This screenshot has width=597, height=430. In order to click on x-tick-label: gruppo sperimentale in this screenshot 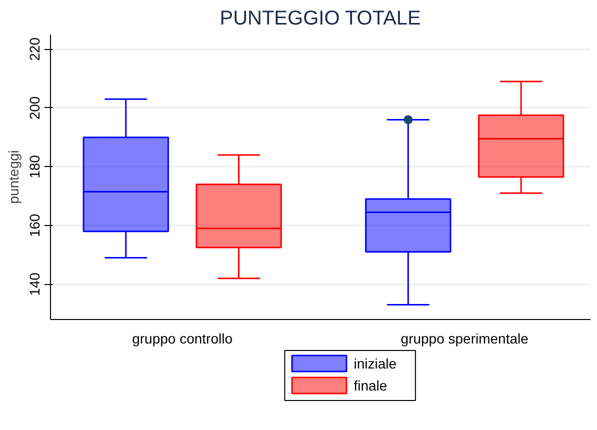, I will do `click(464, 338)`.